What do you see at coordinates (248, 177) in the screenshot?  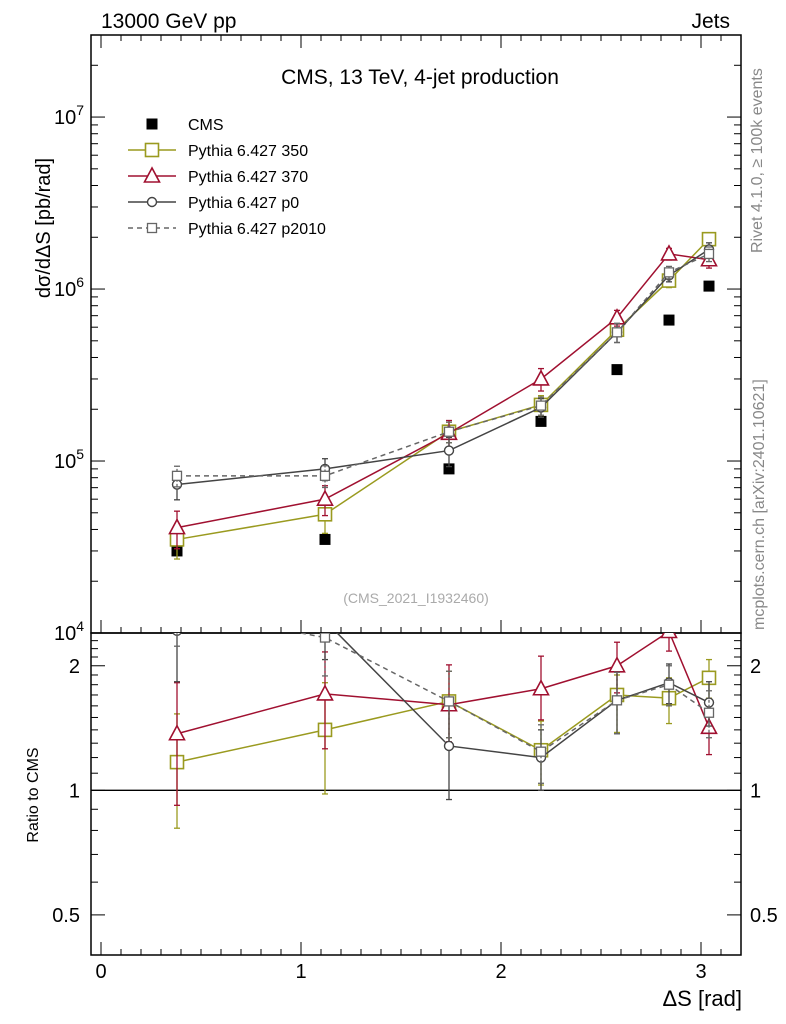 I see `legend-label-pythia-6-427-370: Pythia 6.427 370` at bounding box center [248, 177].